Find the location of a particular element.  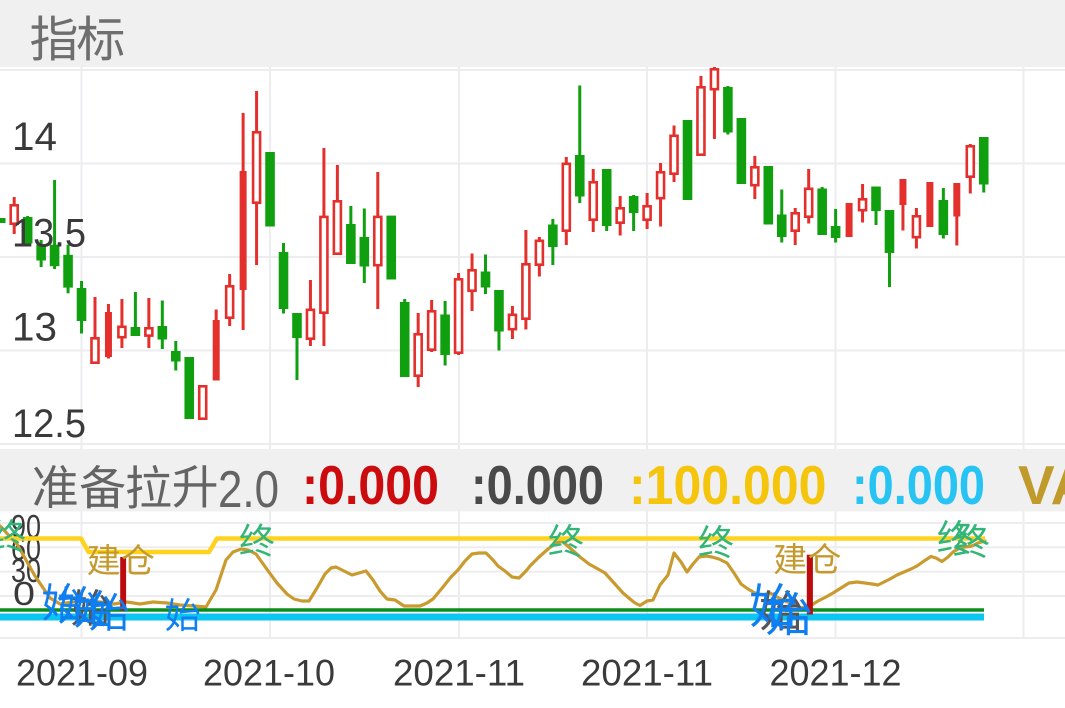

svg-text: VA is located at coordinates (1041, 485).